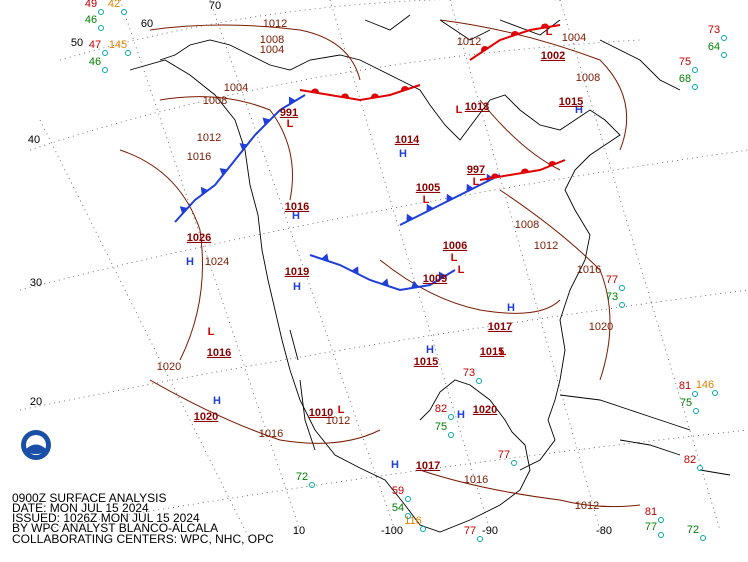 Image resolution: width=748 pixels, height=562 pixels. Describe the element at coordinates (392, 531) in the screenshot. I see `grid-label: -100` at that location.